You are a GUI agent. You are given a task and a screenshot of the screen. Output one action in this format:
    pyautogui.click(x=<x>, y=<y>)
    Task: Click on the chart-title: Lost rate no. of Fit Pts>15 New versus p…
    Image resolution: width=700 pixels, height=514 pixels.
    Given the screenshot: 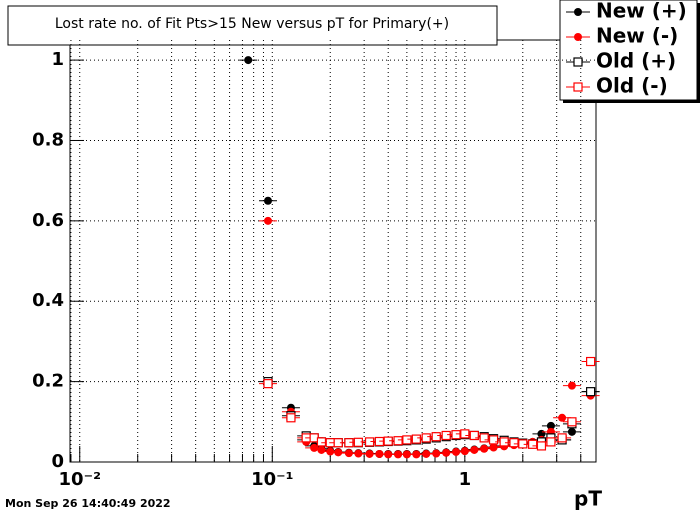 What is the action you would take?
    pyautogui.click(x=252, y=24)
    